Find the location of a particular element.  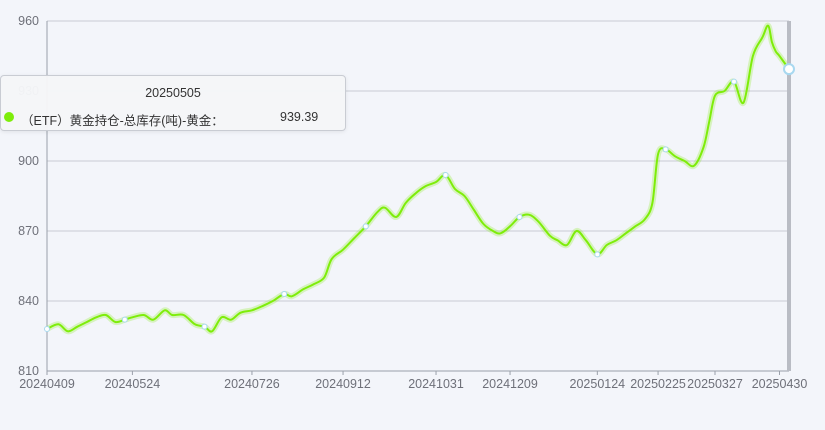

y-tick-label: 900 is located at coordinates (28, 161).